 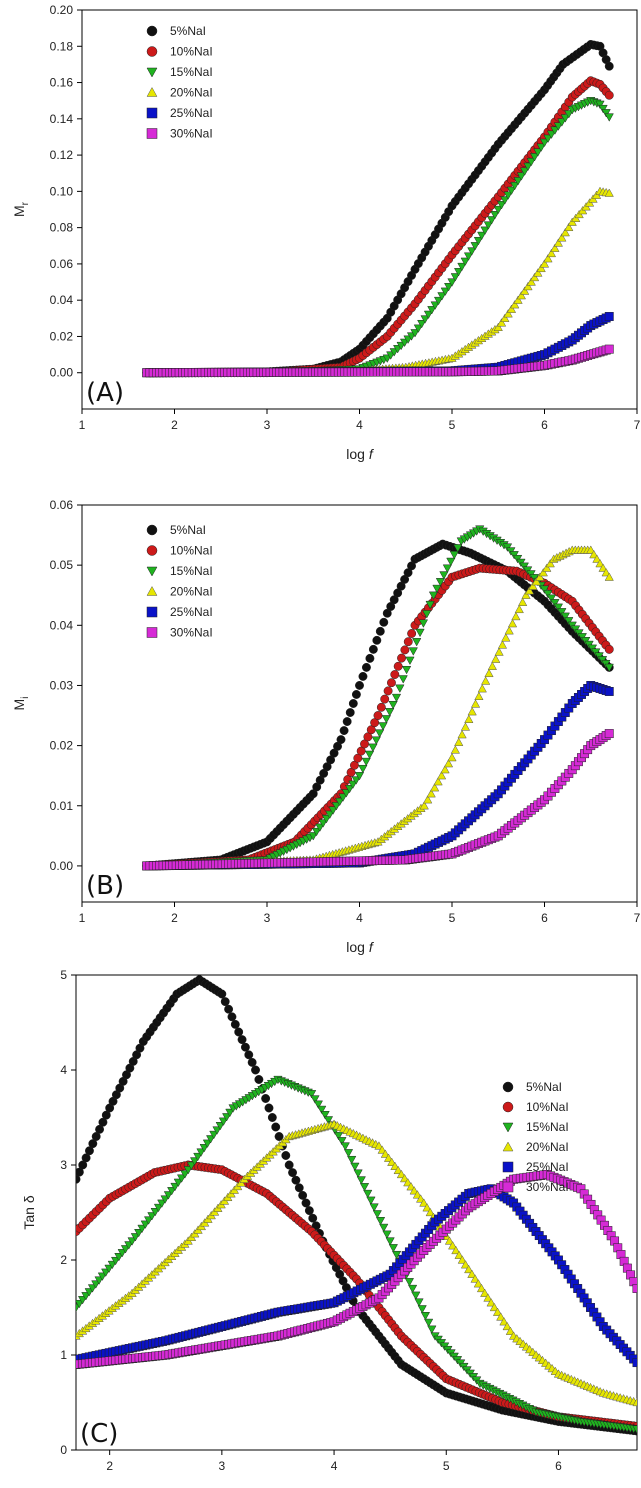 I want to click on y-tick-label: 5, so click(x=63, y=975).